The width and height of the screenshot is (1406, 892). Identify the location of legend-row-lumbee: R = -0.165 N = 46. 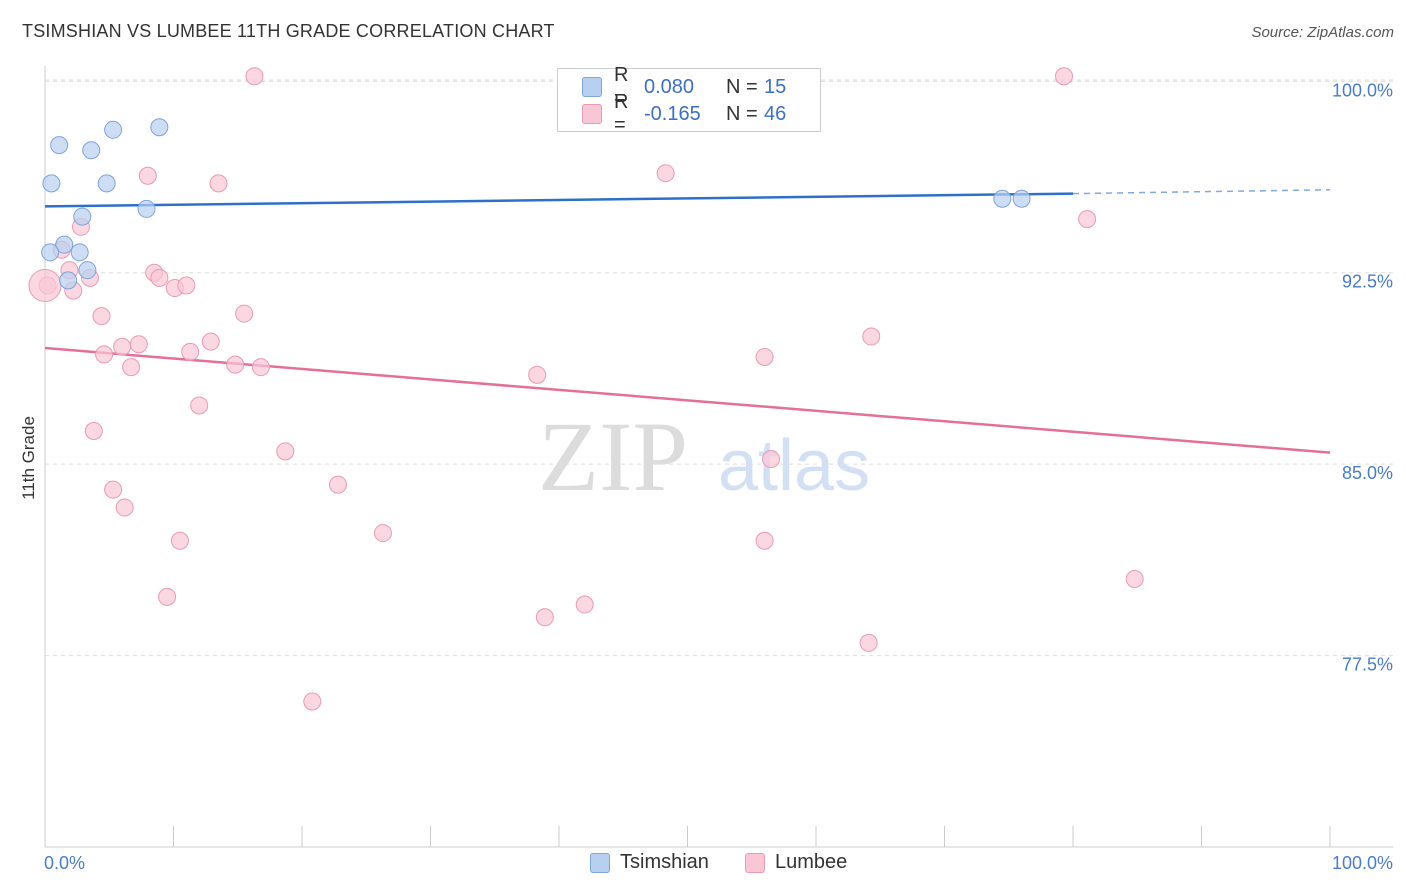
(684, 113).